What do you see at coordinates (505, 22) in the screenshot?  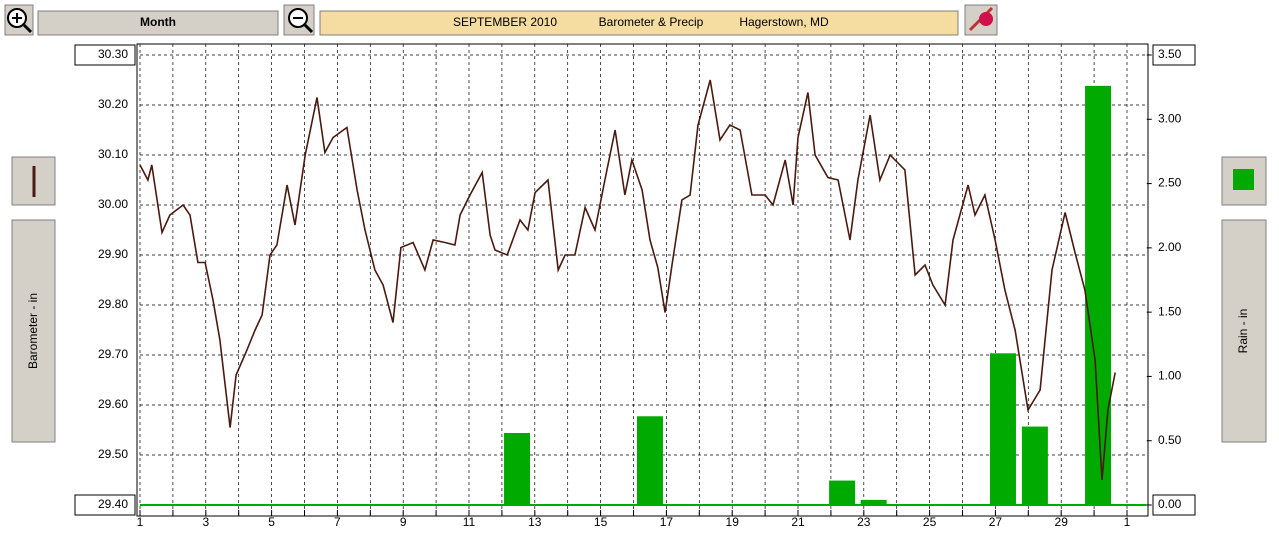 I see `chart-title: SEPTEMBER 2010` at bounding box center [505, 22].